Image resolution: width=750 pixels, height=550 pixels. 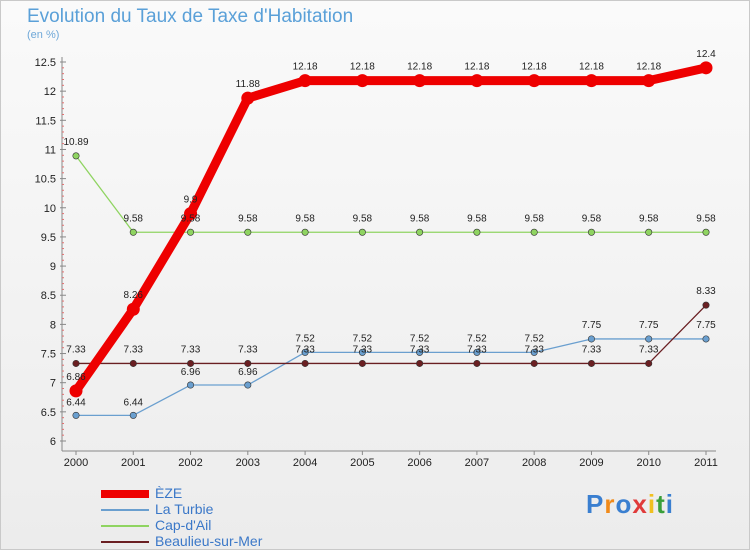 I want to click on x-tick-label: 2001, so click(x=133, y=463).